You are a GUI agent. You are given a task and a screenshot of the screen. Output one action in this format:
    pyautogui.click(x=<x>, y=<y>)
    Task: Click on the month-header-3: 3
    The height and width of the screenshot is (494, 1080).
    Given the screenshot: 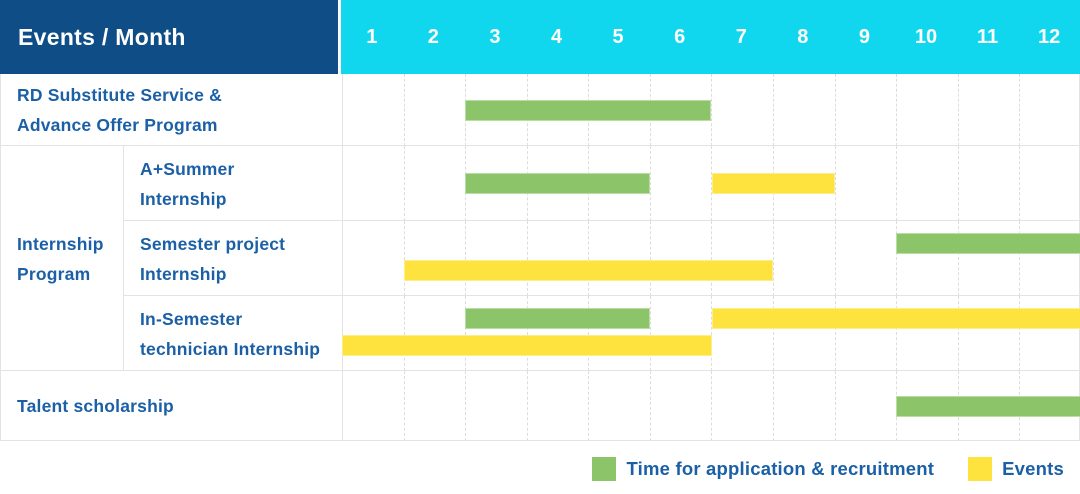 What is the action you would take?
    pyautogui.click(x=495, y=36)
    